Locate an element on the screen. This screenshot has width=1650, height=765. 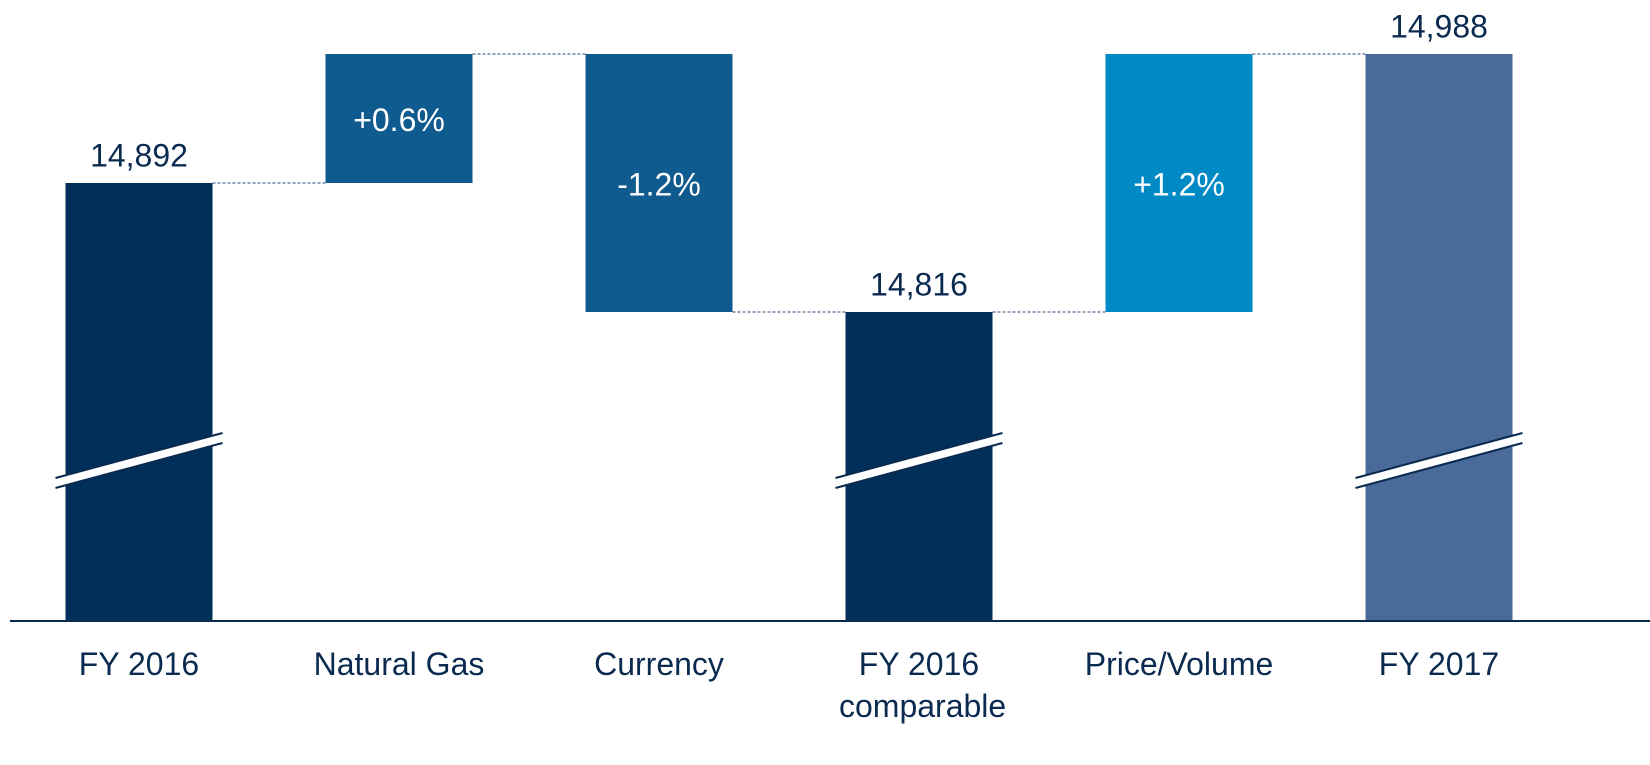
x-tick-label: Price/Volume is located at coordinates (1179, 664).